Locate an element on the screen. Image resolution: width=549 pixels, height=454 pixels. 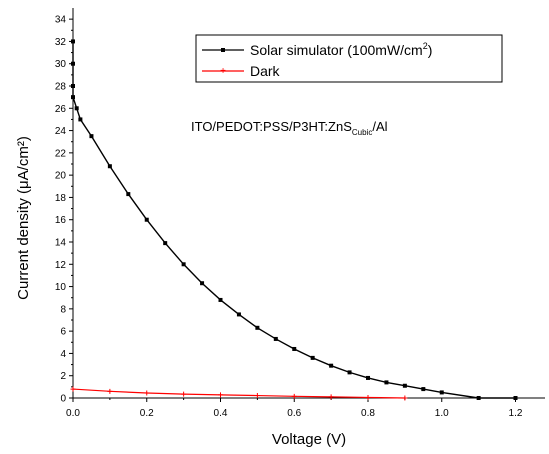
x-tick-label: 0.6 is located at coordinates (294, 413).